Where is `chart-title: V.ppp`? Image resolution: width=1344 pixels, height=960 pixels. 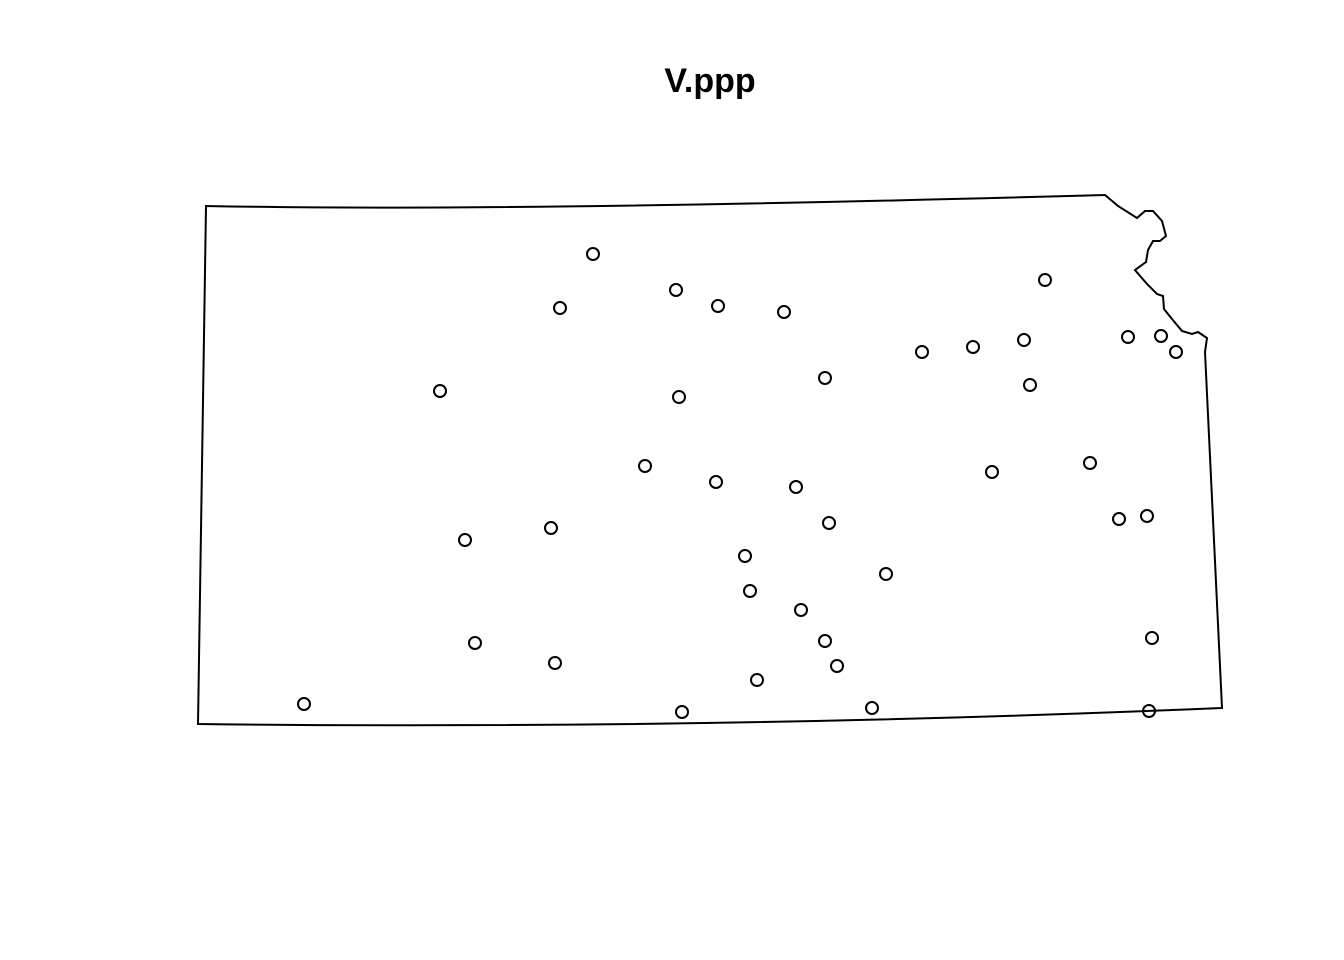
chart-title: V.ppp is located at coordinates (709, 81).